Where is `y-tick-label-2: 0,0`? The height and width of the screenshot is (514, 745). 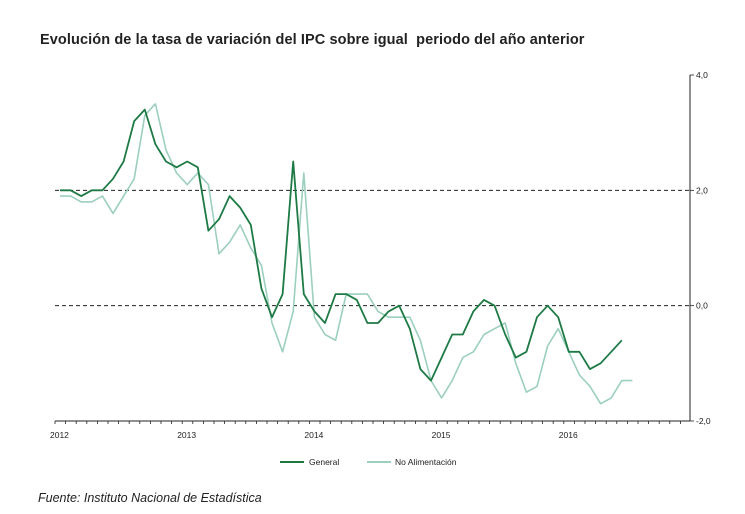 y-tick-label-2: 0,0 is located at coordinates (702, 306).